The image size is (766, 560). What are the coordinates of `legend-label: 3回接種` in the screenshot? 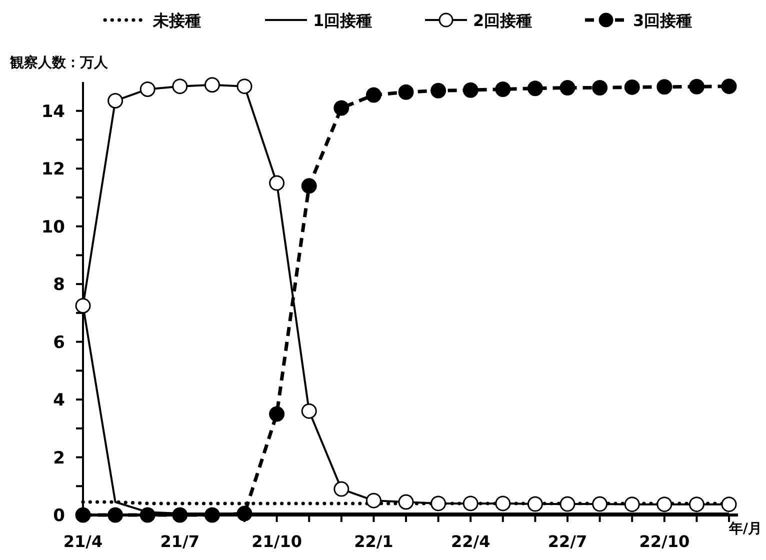 It's located at (662, 20).